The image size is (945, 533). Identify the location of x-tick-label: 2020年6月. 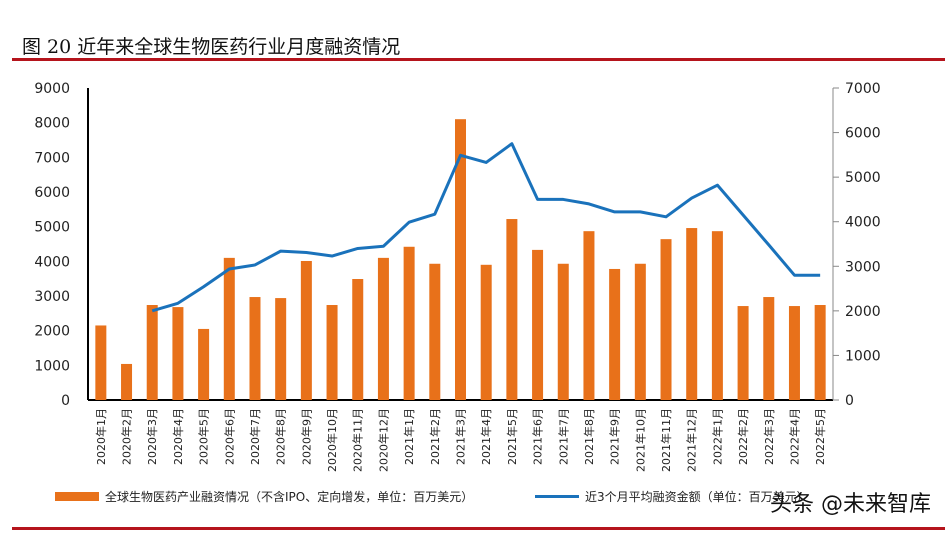
(229, 436).